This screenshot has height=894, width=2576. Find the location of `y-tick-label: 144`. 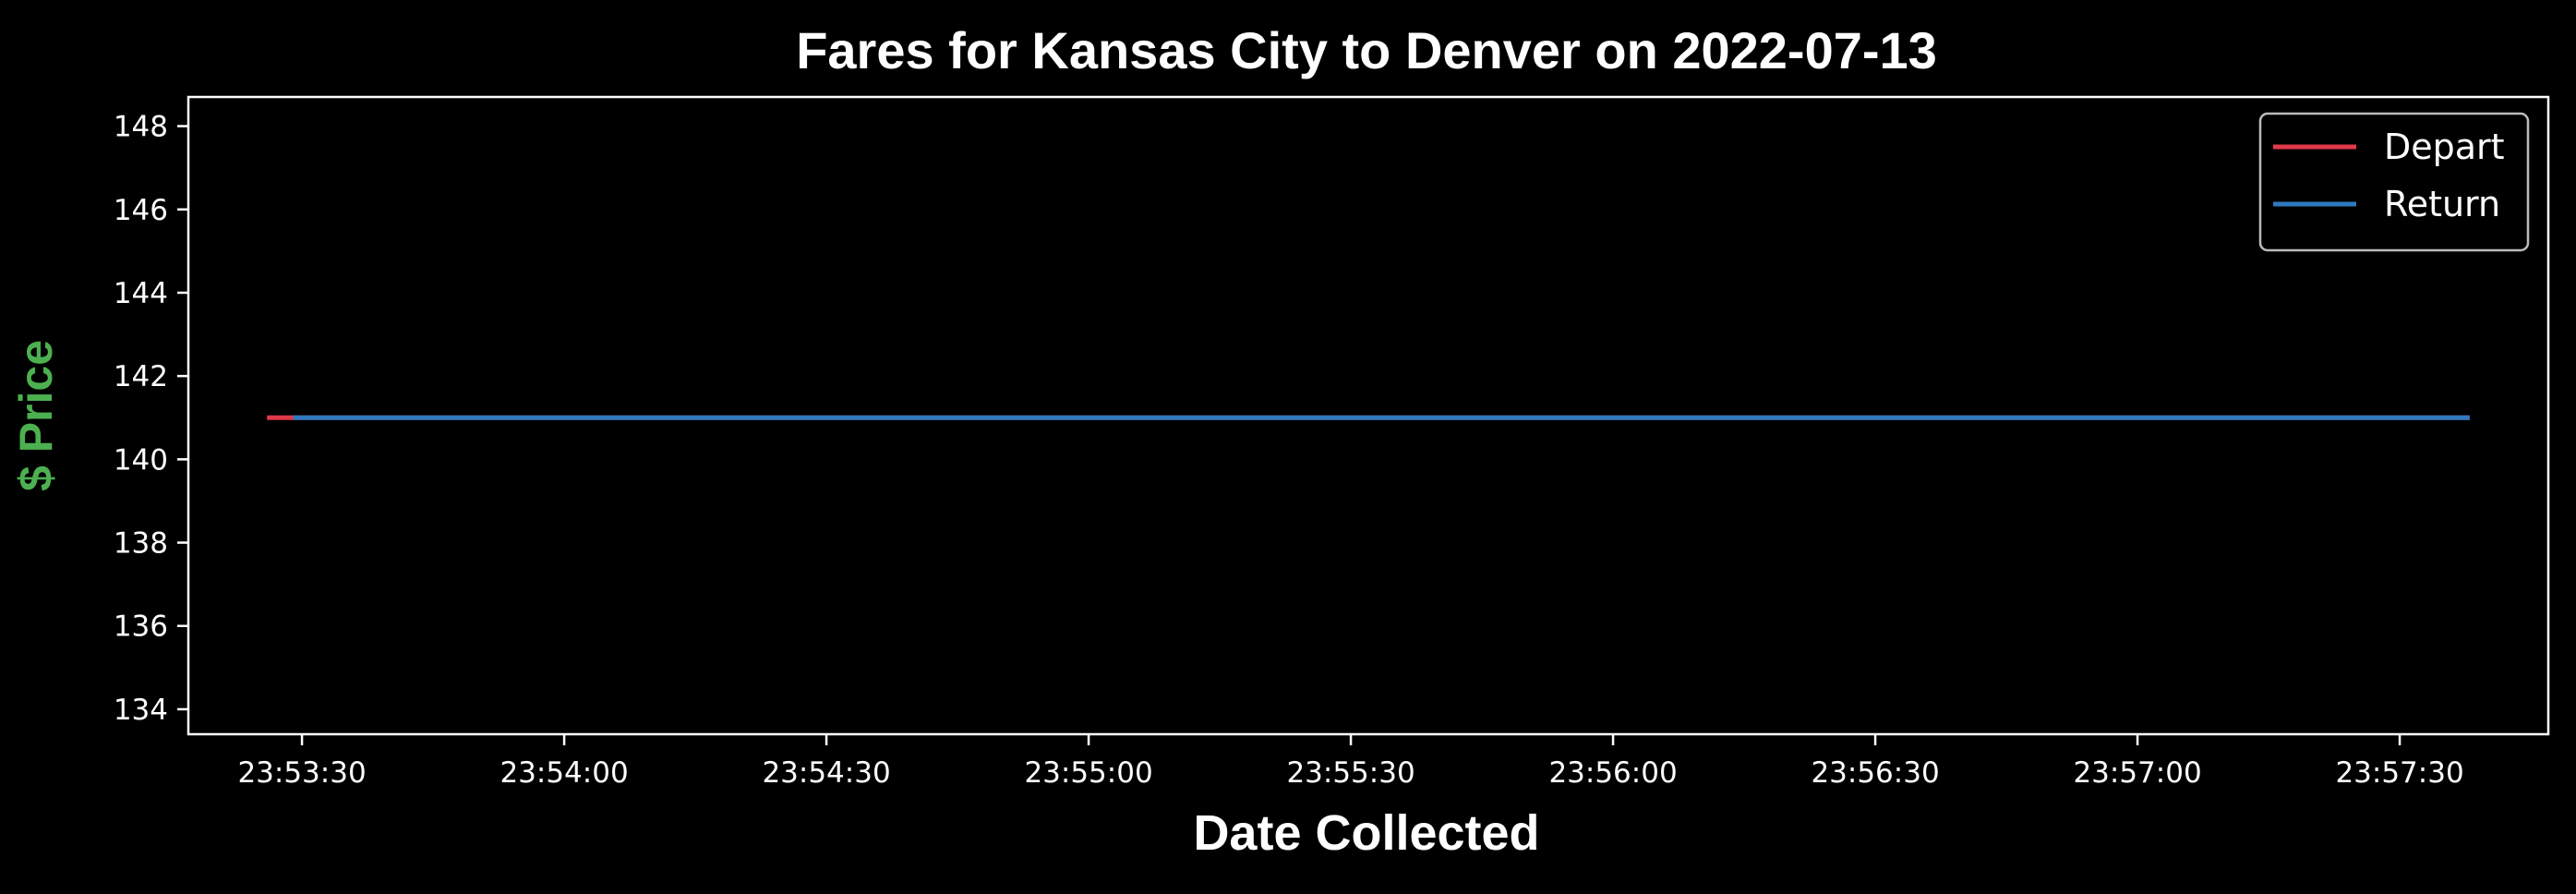

y-tick-label: 144 is located at coordinates (141, 293).